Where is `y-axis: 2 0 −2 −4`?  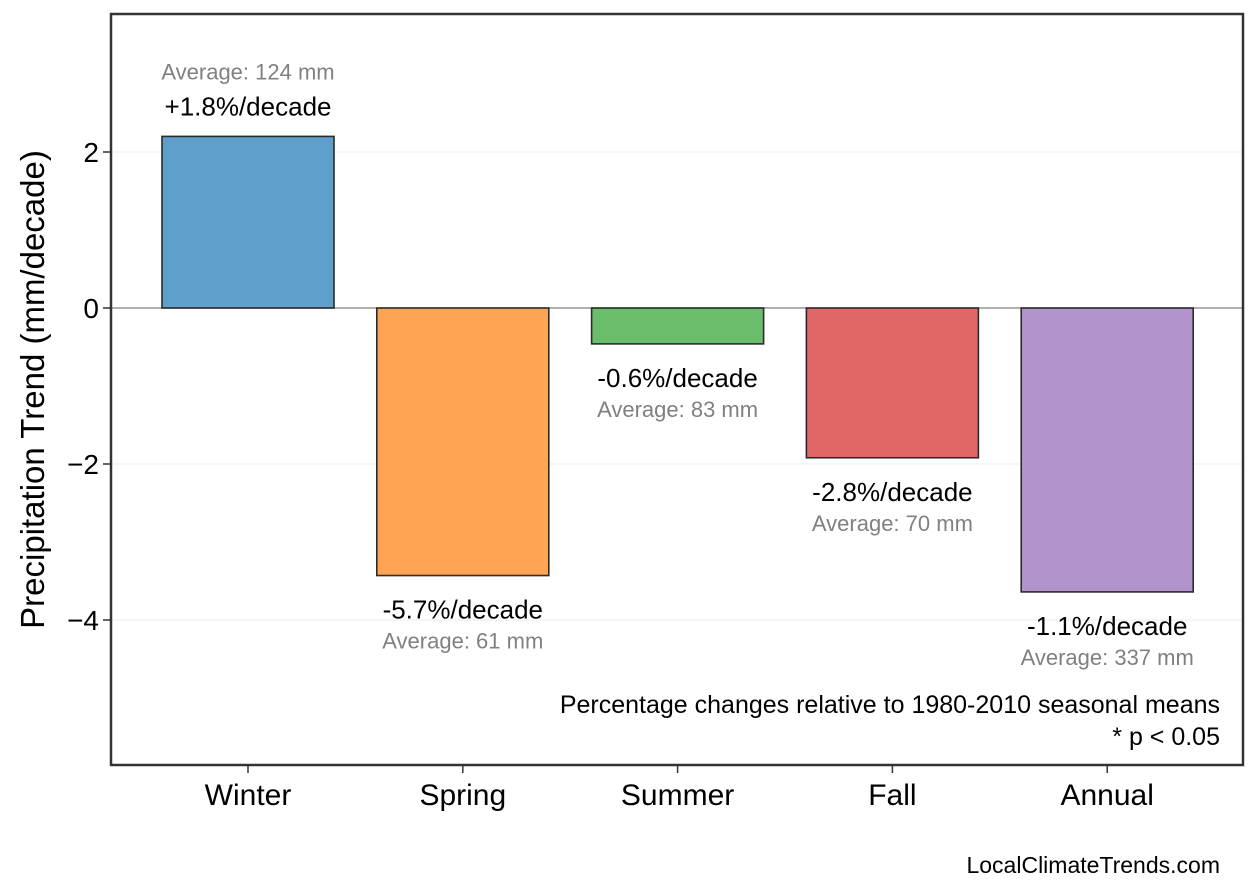
y-axis: 2 0 −2 −4 is located at coordinates (89, 386).